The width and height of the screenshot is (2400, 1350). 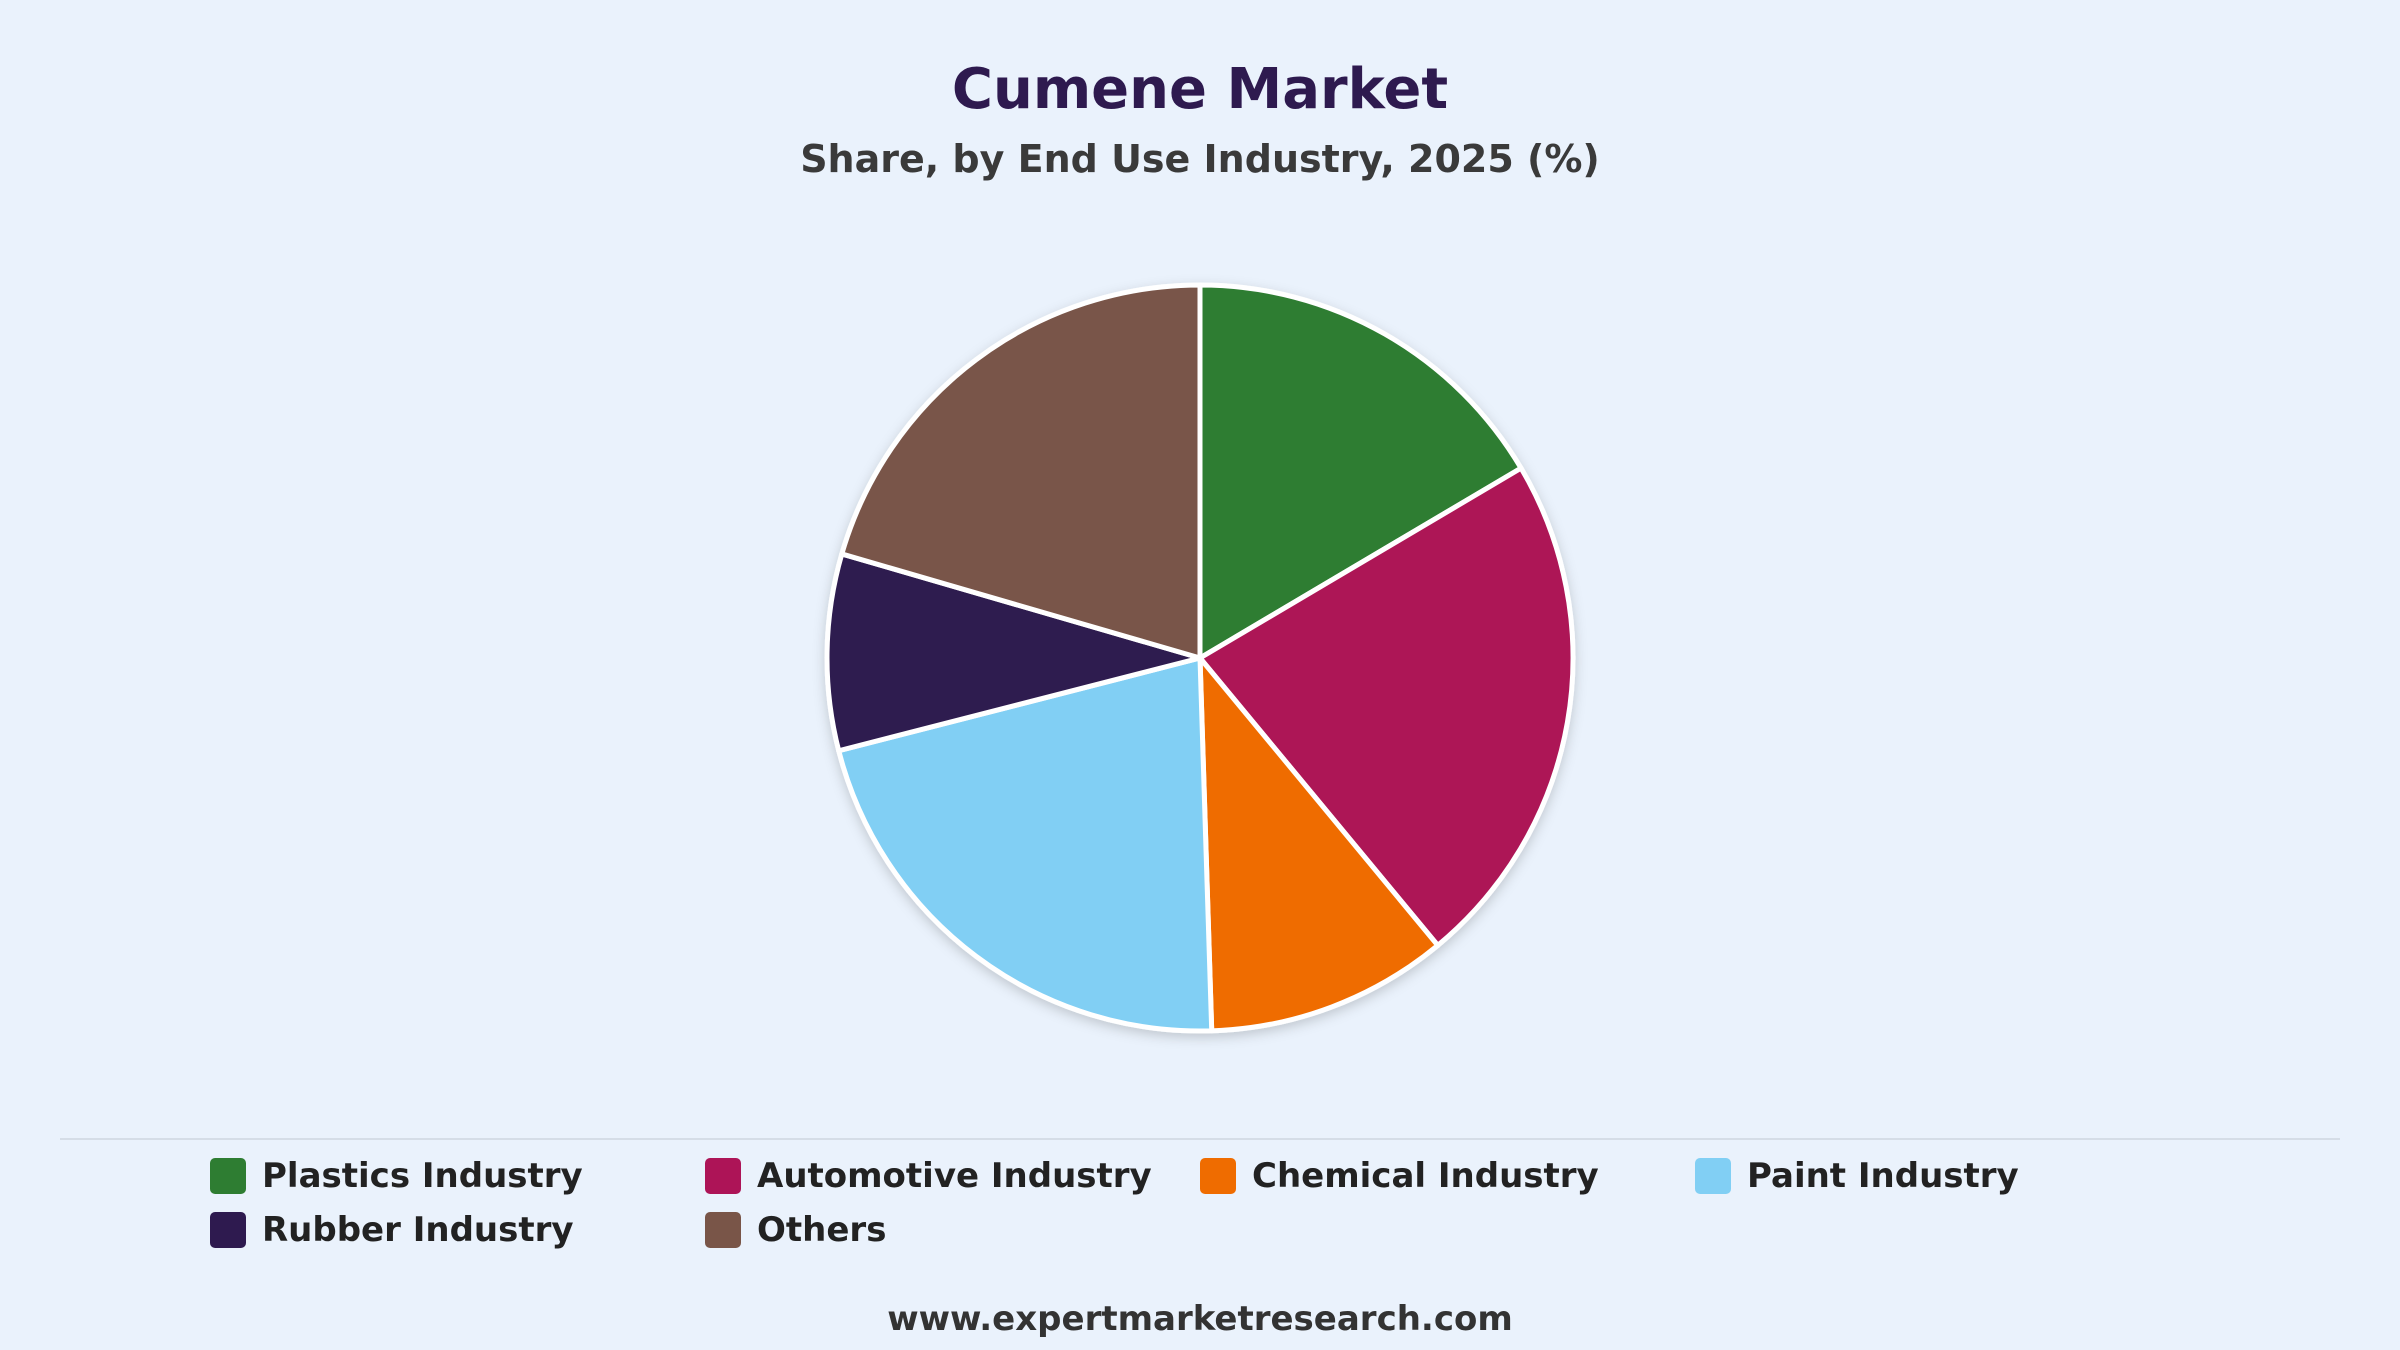 What do you see at coordinates (1200, 159) in the screenshot?
I see `chart-subtitle: Share, by End Use Industry, 2025 (%)` at bounding box center [1200, 159].